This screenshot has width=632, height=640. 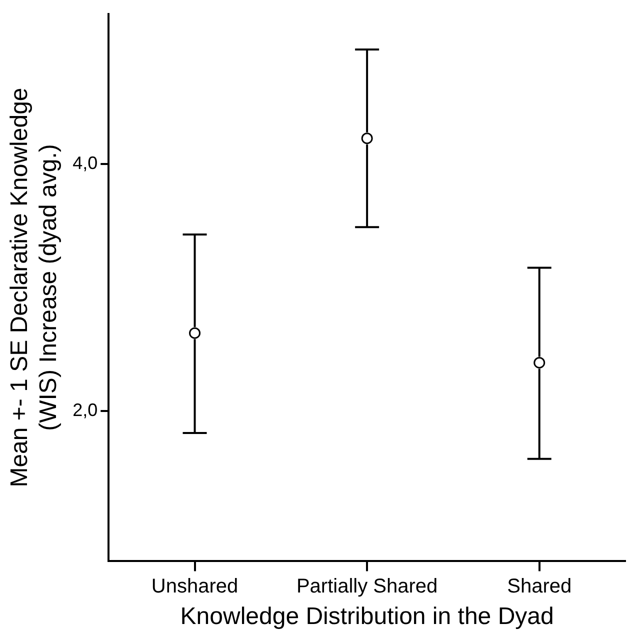 I want to click on y-tick-label: 4,0, so click(x=85, y=163).